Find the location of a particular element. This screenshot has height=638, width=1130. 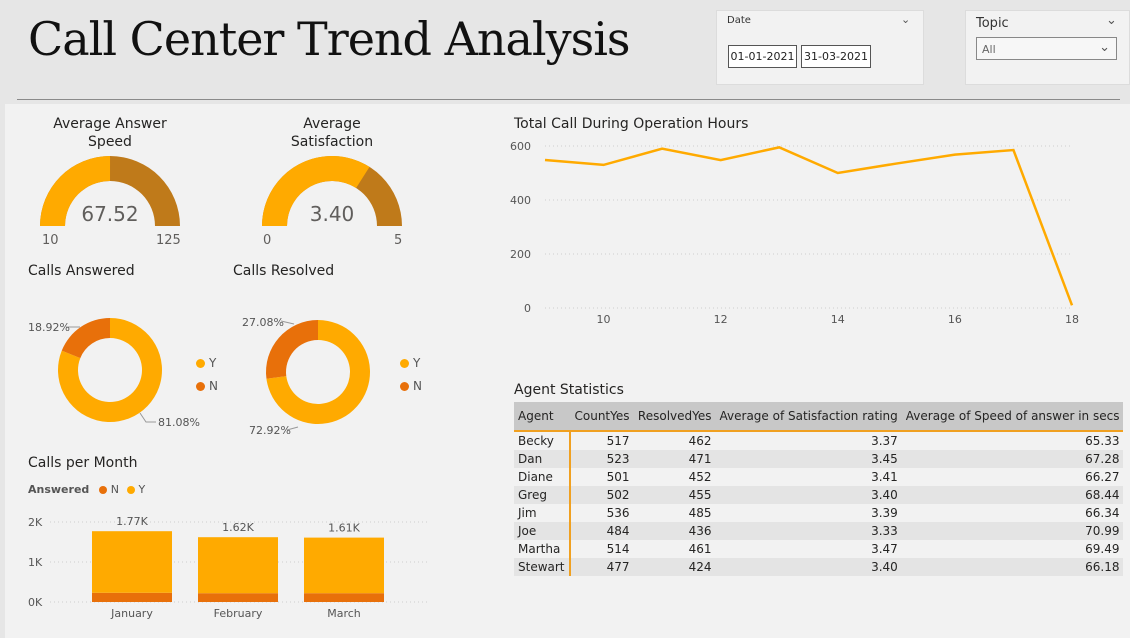

donut-label-y: 72.92% is located at coordinates (270, 430).